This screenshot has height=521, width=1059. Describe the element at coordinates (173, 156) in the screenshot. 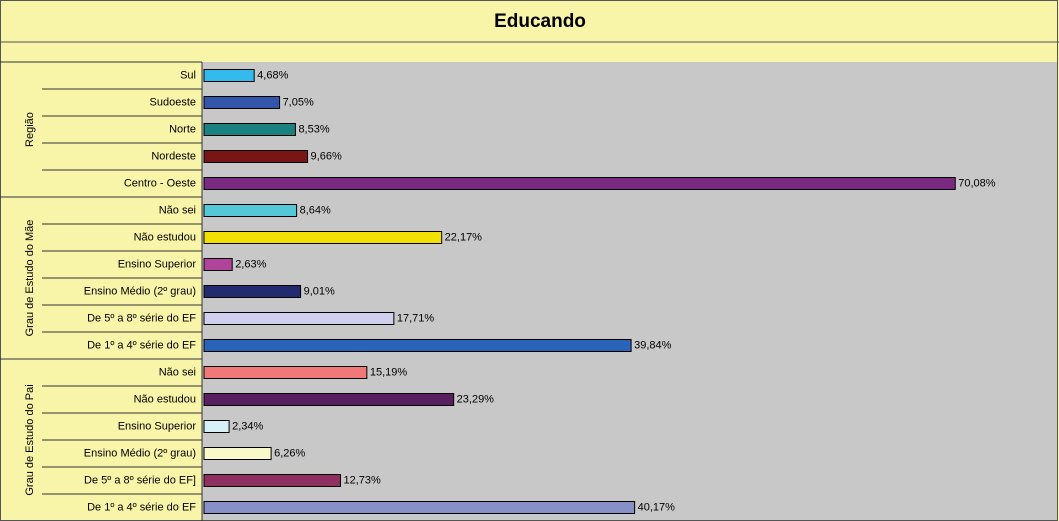

I see `category-label: Nordeste` at that location.